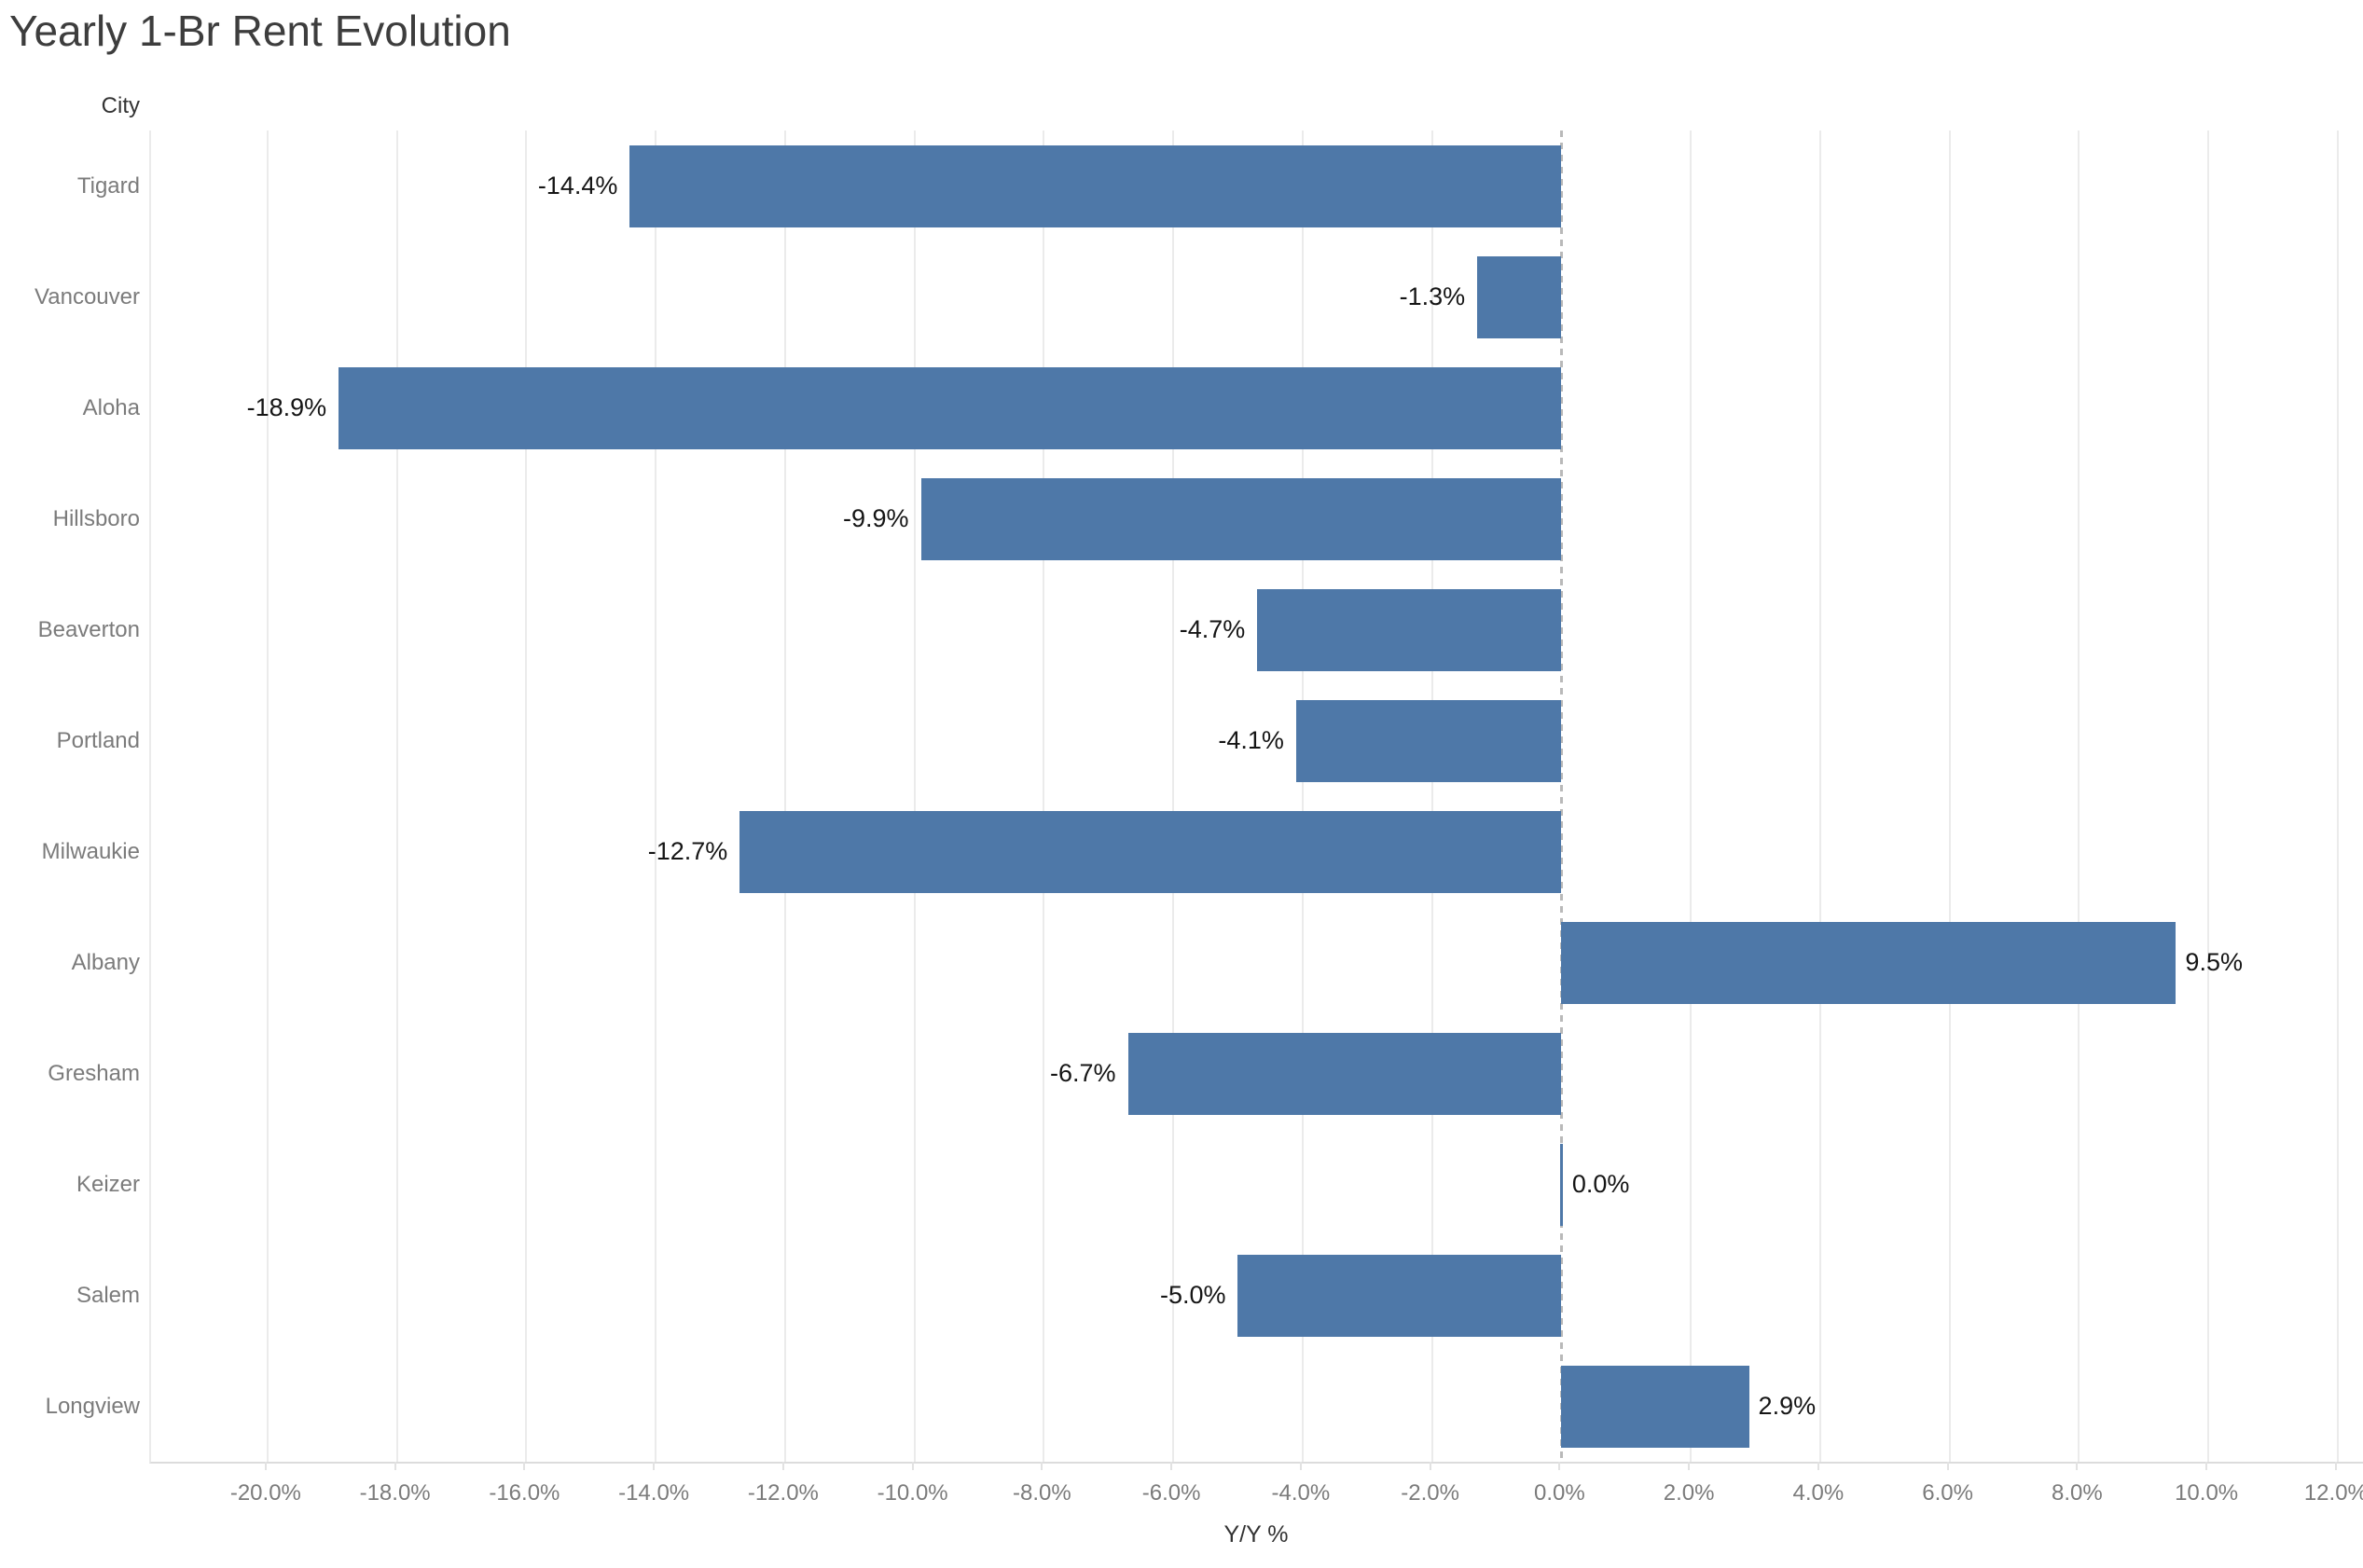 The height and width of the screenshot is (1568, 2363). Describe the element at coordinates (265, 1493) in the screenshot. I see `x-tick-label: -20.0%` at that location.